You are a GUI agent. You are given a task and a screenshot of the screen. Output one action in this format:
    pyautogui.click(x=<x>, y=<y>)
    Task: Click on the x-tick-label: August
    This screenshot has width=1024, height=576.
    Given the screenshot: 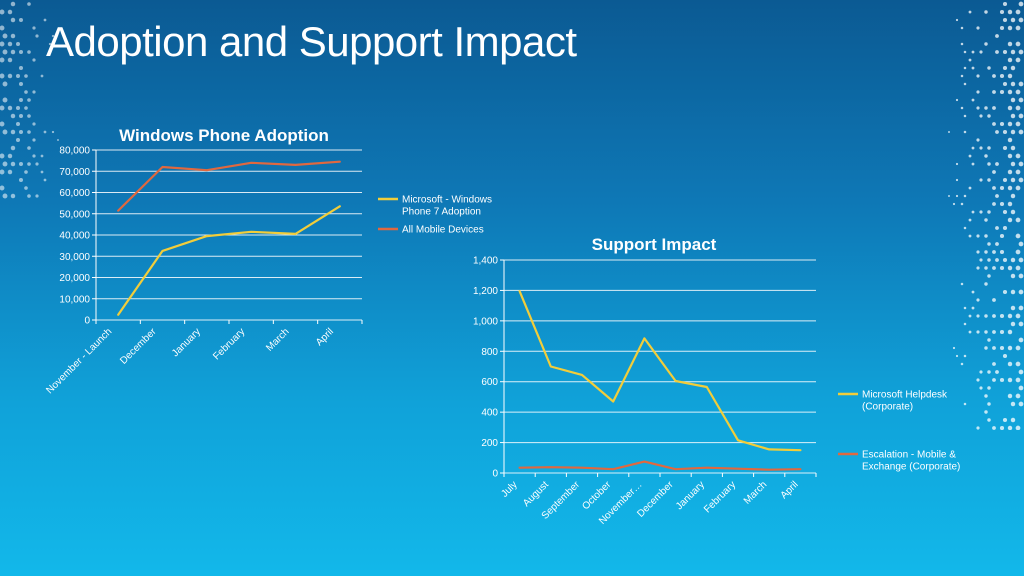 What is the action you would take?
    pyautogui.click(x=536, y=494)
    